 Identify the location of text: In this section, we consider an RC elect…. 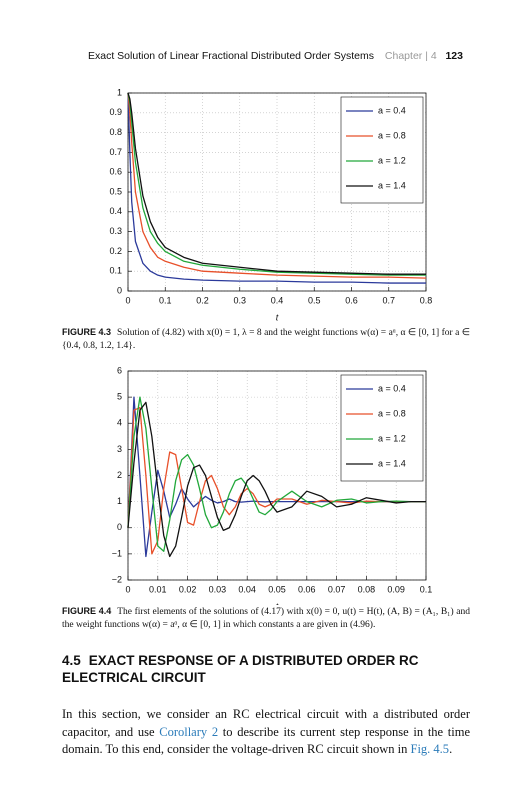
(266, 723).